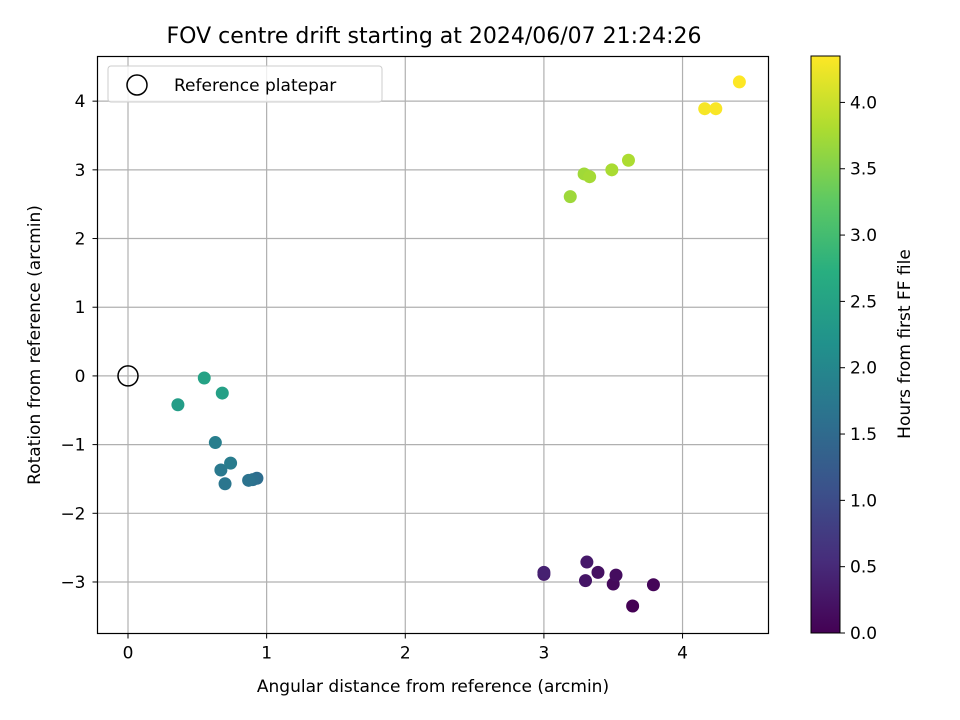  I want to click on colorbar-ticks: 0.0 0.5 1.0 1.5 2.0 2.5 3.0 3.5 4.0, so click(858, 368).